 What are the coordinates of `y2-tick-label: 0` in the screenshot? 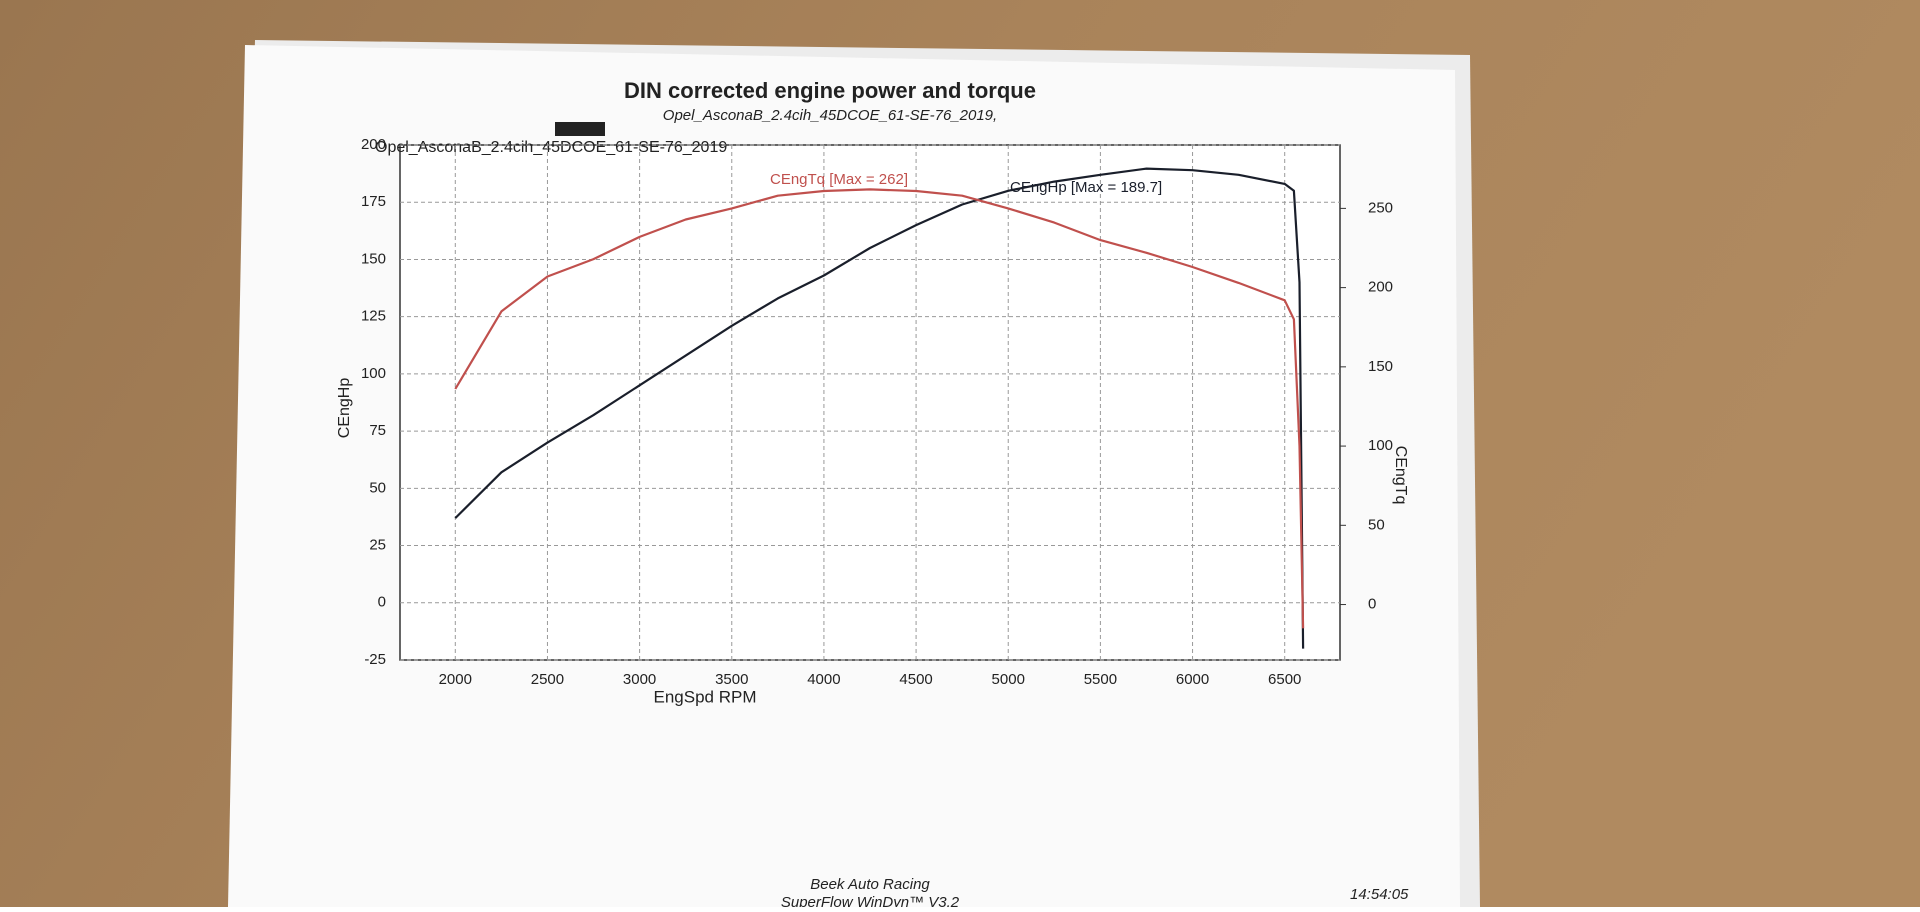 It's located at (1372, 604).